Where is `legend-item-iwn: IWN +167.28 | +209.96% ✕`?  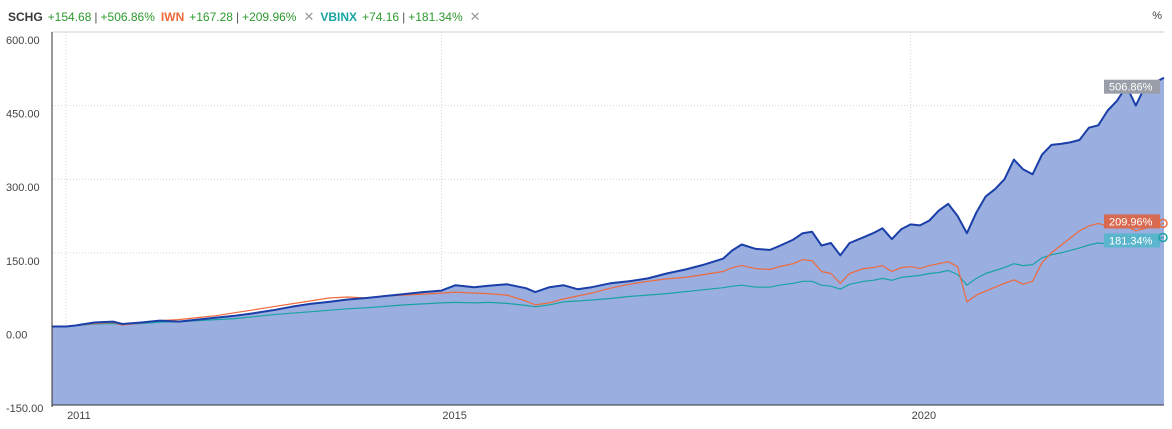
legend-item-iwn: IWN +167.28 | +209.96% ✕ is located at coordinates (237, 17).